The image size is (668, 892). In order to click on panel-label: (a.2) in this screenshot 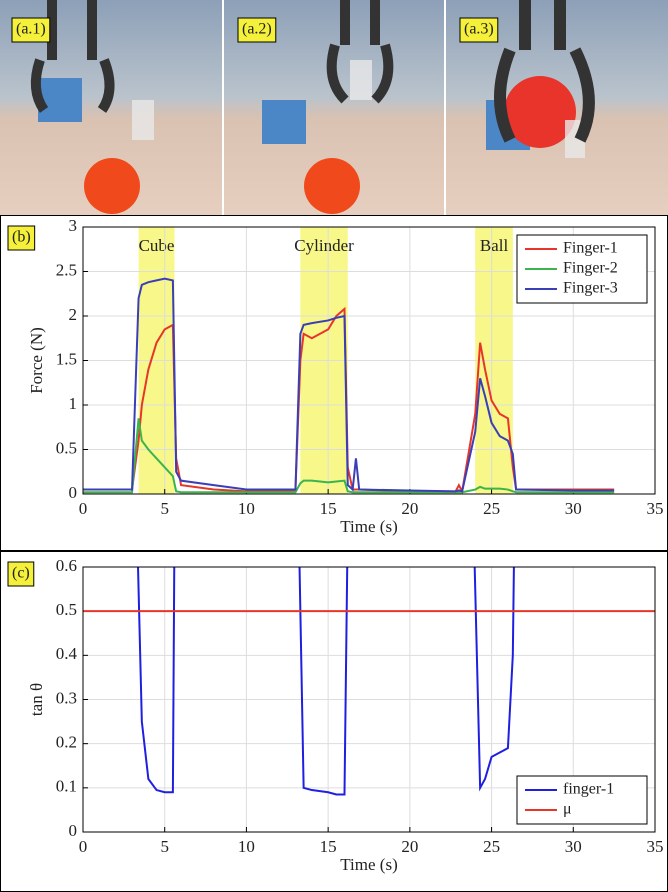, I will do `click(257, 29)`.